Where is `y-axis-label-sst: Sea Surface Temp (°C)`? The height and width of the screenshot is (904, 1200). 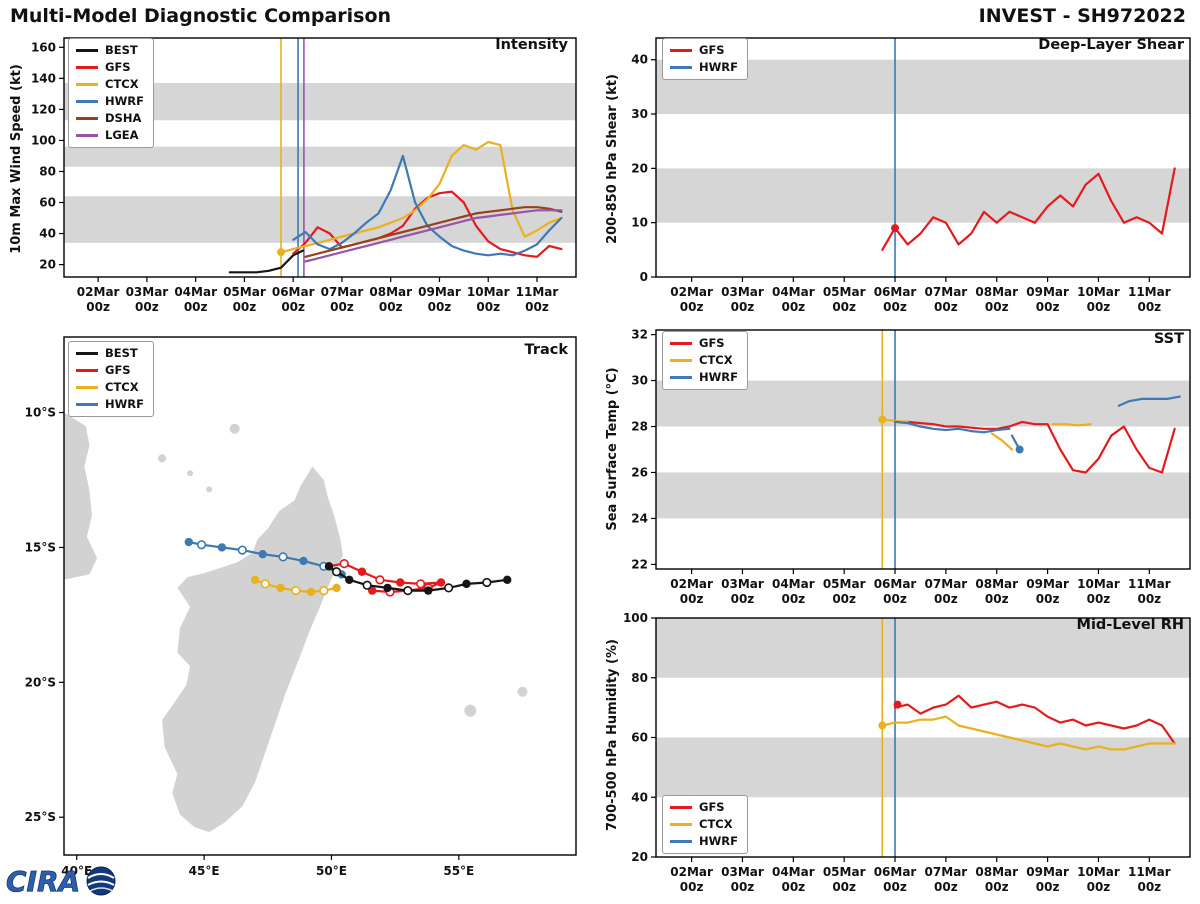 y-axis-label-sst: Sea Surface Temp (°C) is located at coordinates (612, 449).